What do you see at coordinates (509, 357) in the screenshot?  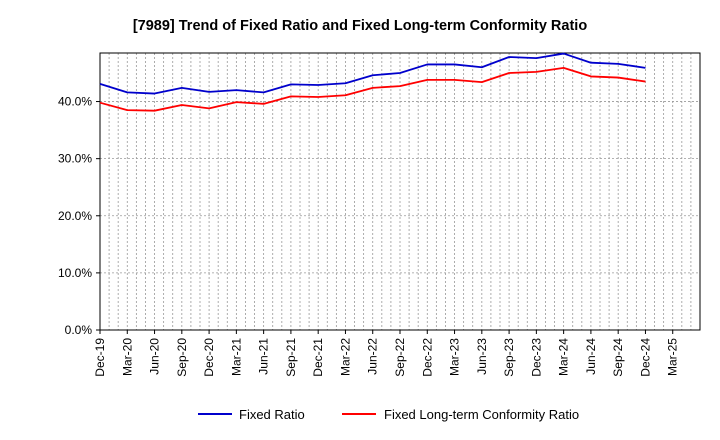 I see `x-tick-label: Sep-23` at bounding box center [509, 357].